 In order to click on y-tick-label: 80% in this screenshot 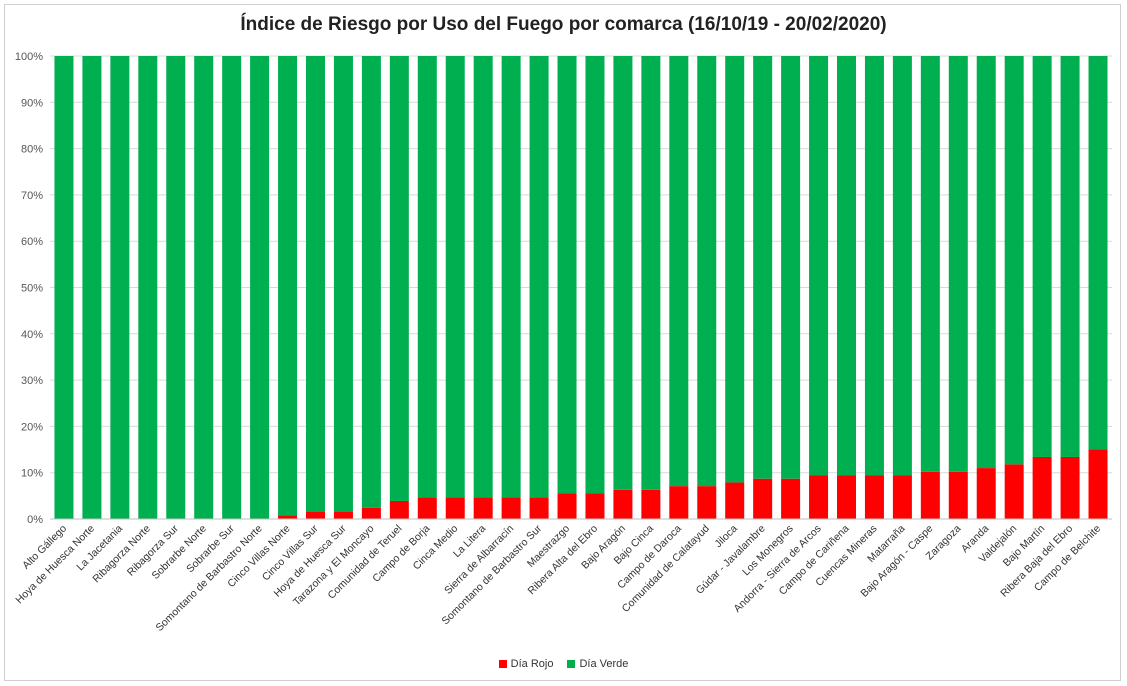, I will do `click(32, 150)`.